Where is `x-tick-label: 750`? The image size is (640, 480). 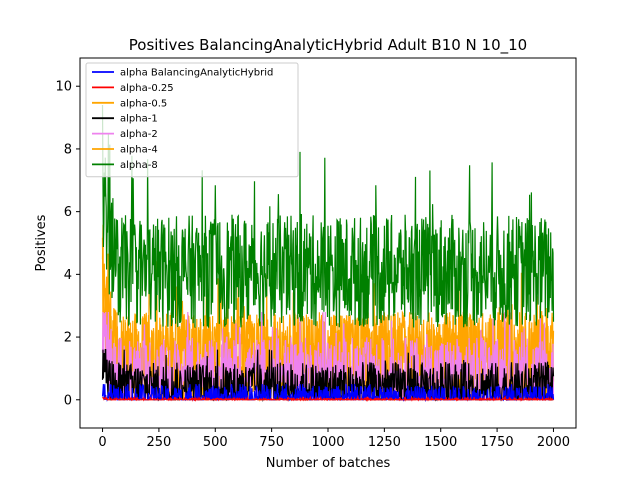 x-tick-label: 750 is located at coordinates (271, 442).